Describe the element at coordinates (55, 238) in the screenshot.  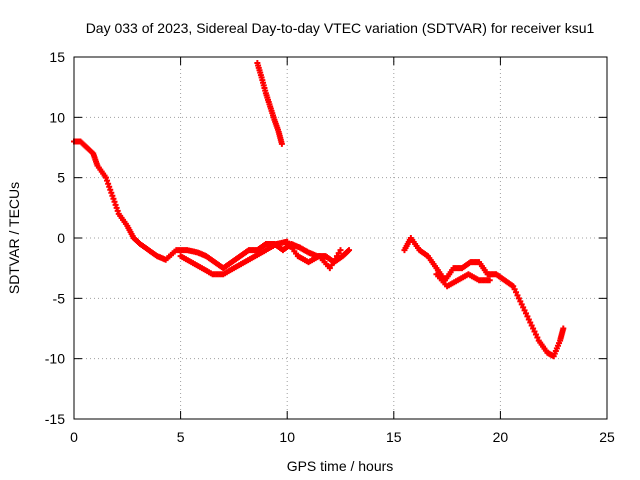
I see `y-tick-labels: -15 -10 -5 0 5 10 15` at that location.